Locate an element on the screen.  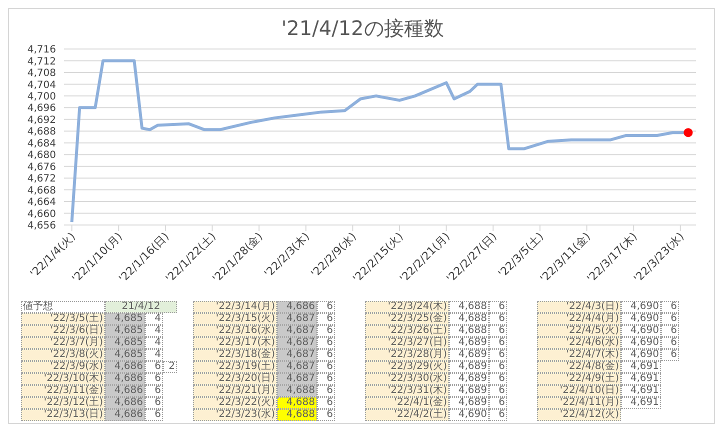
y-tick-label: 4,708 is located at coordinates (41, 74).